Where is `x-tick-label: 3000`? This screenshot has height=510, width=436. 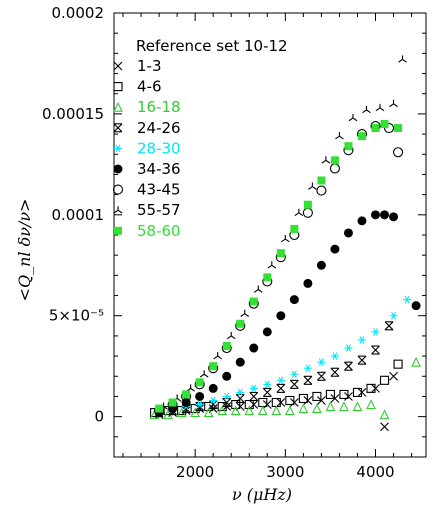 x-tick-label: 3000 is located at coordinates (285, 472).